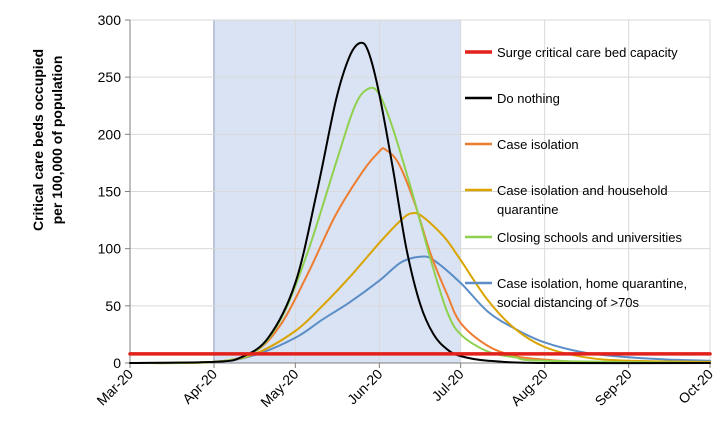  What do you see at coordinates (57, 140) in the screenshot?
I see `y-axis-label-line2: per 100,000 of population` at bounding box center [57, 140].